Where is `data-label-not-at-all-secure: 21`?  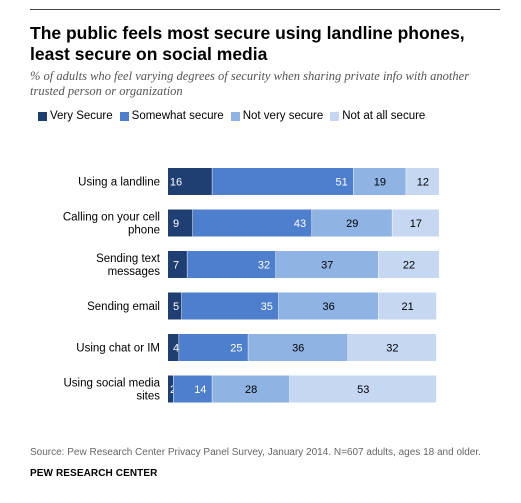 data-label-not-at-all-secure: 21 is located at coordinates (407, 307).